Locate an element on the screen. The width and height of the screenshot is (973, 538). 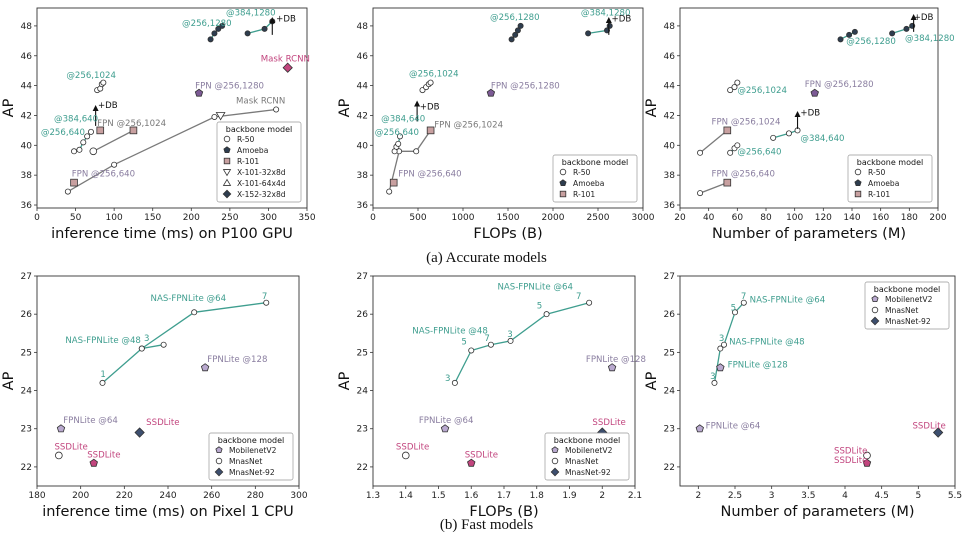
legend-entry-label: R-101 is located at coordinates (584, 194).